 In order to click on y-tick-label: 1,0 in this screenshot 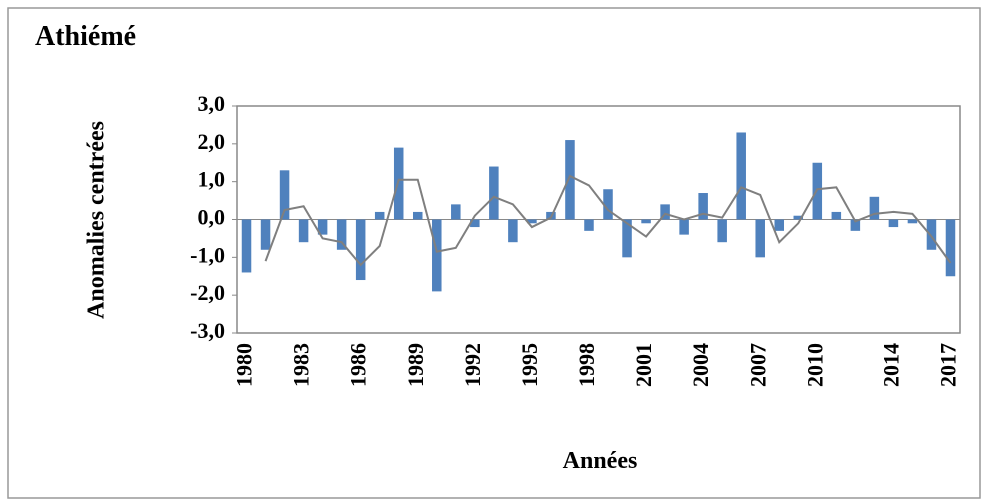, I will do `click(212, 179)`.